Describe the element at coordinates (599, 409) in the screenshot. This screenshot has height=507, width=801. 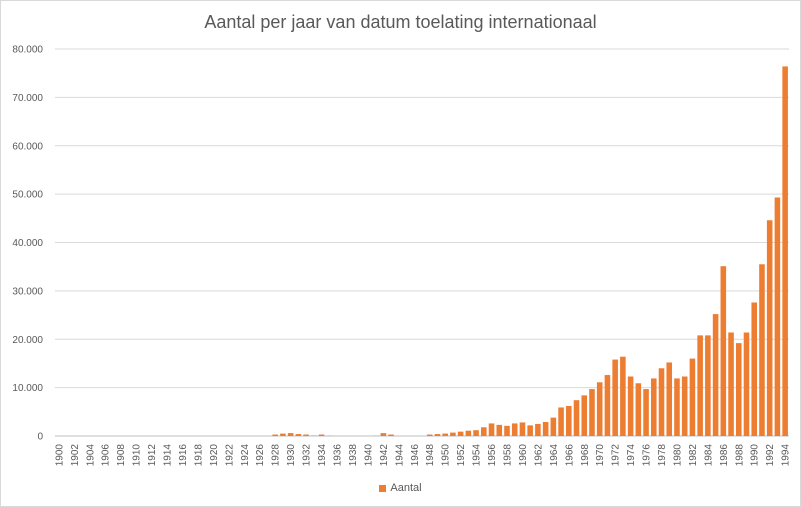
I see `bar-1970` at that location.